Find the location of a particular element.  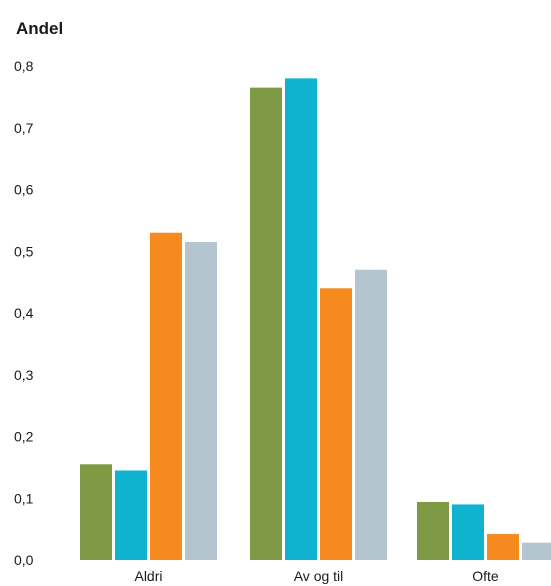

y-tick-label: 0,2 is located at coordinates (24, 437).